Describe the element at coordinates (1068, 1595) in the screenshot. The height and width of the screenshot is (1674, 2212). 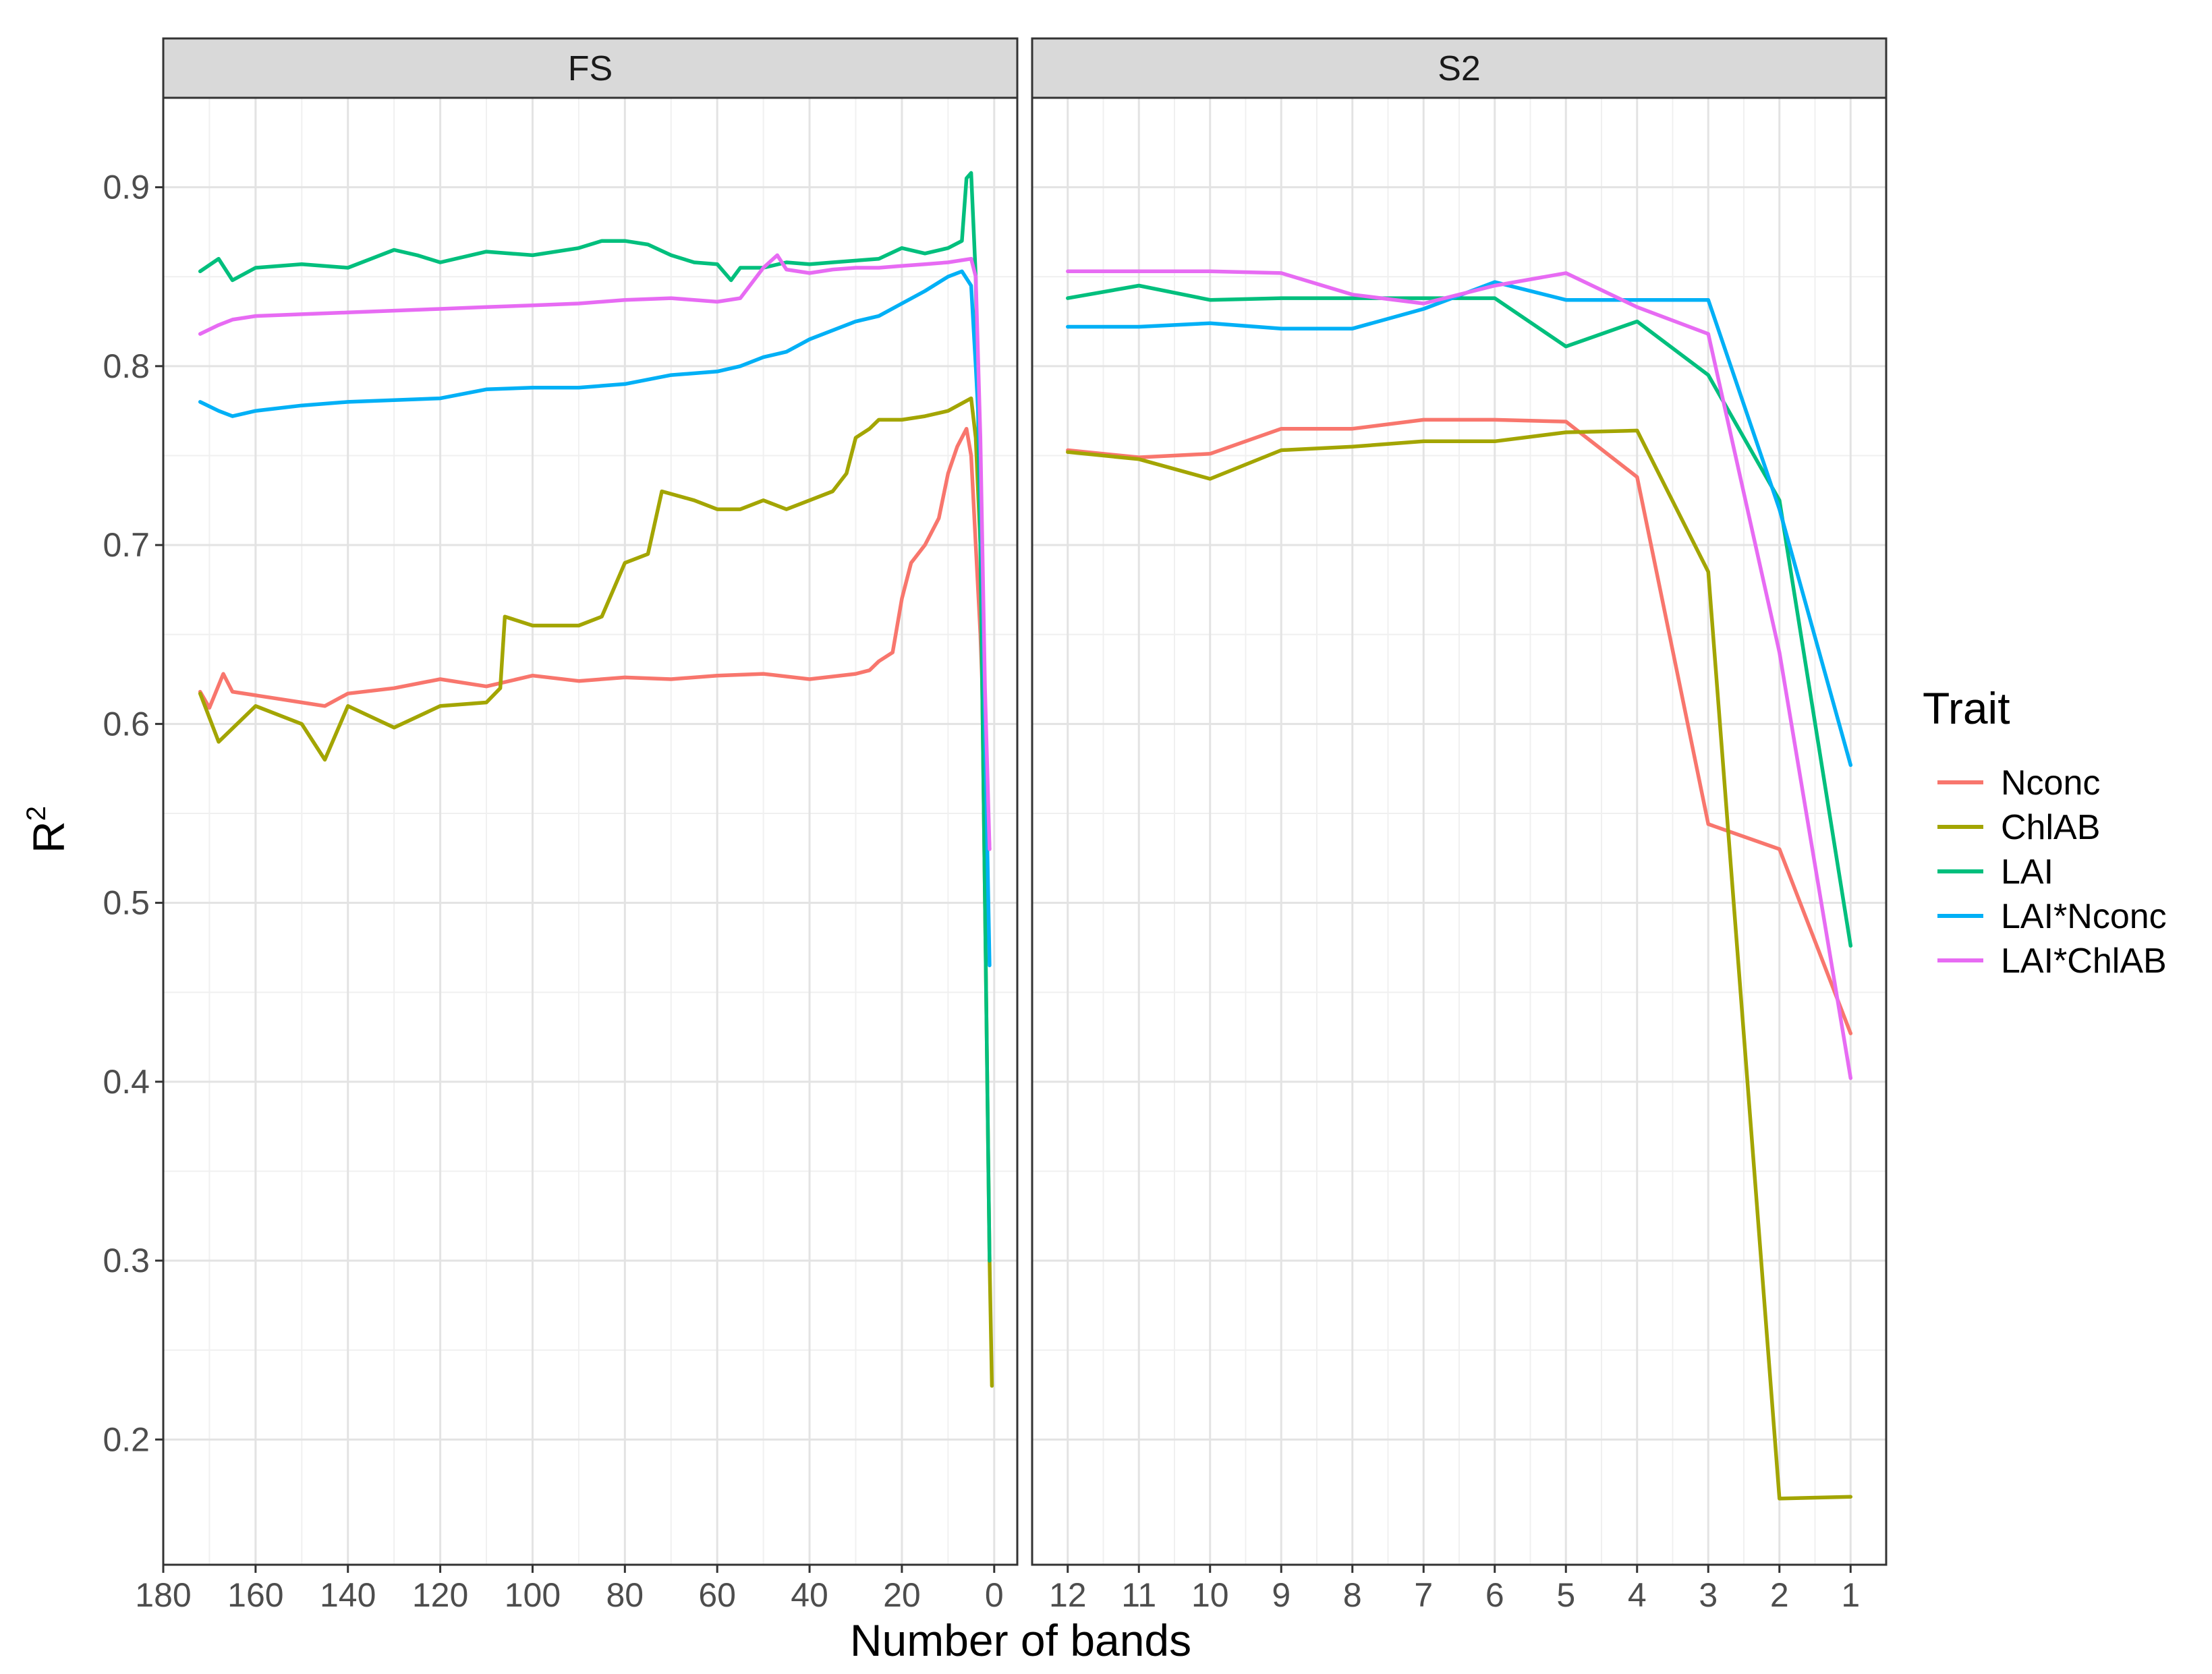
I see `x-tick-label: 12` at that location.